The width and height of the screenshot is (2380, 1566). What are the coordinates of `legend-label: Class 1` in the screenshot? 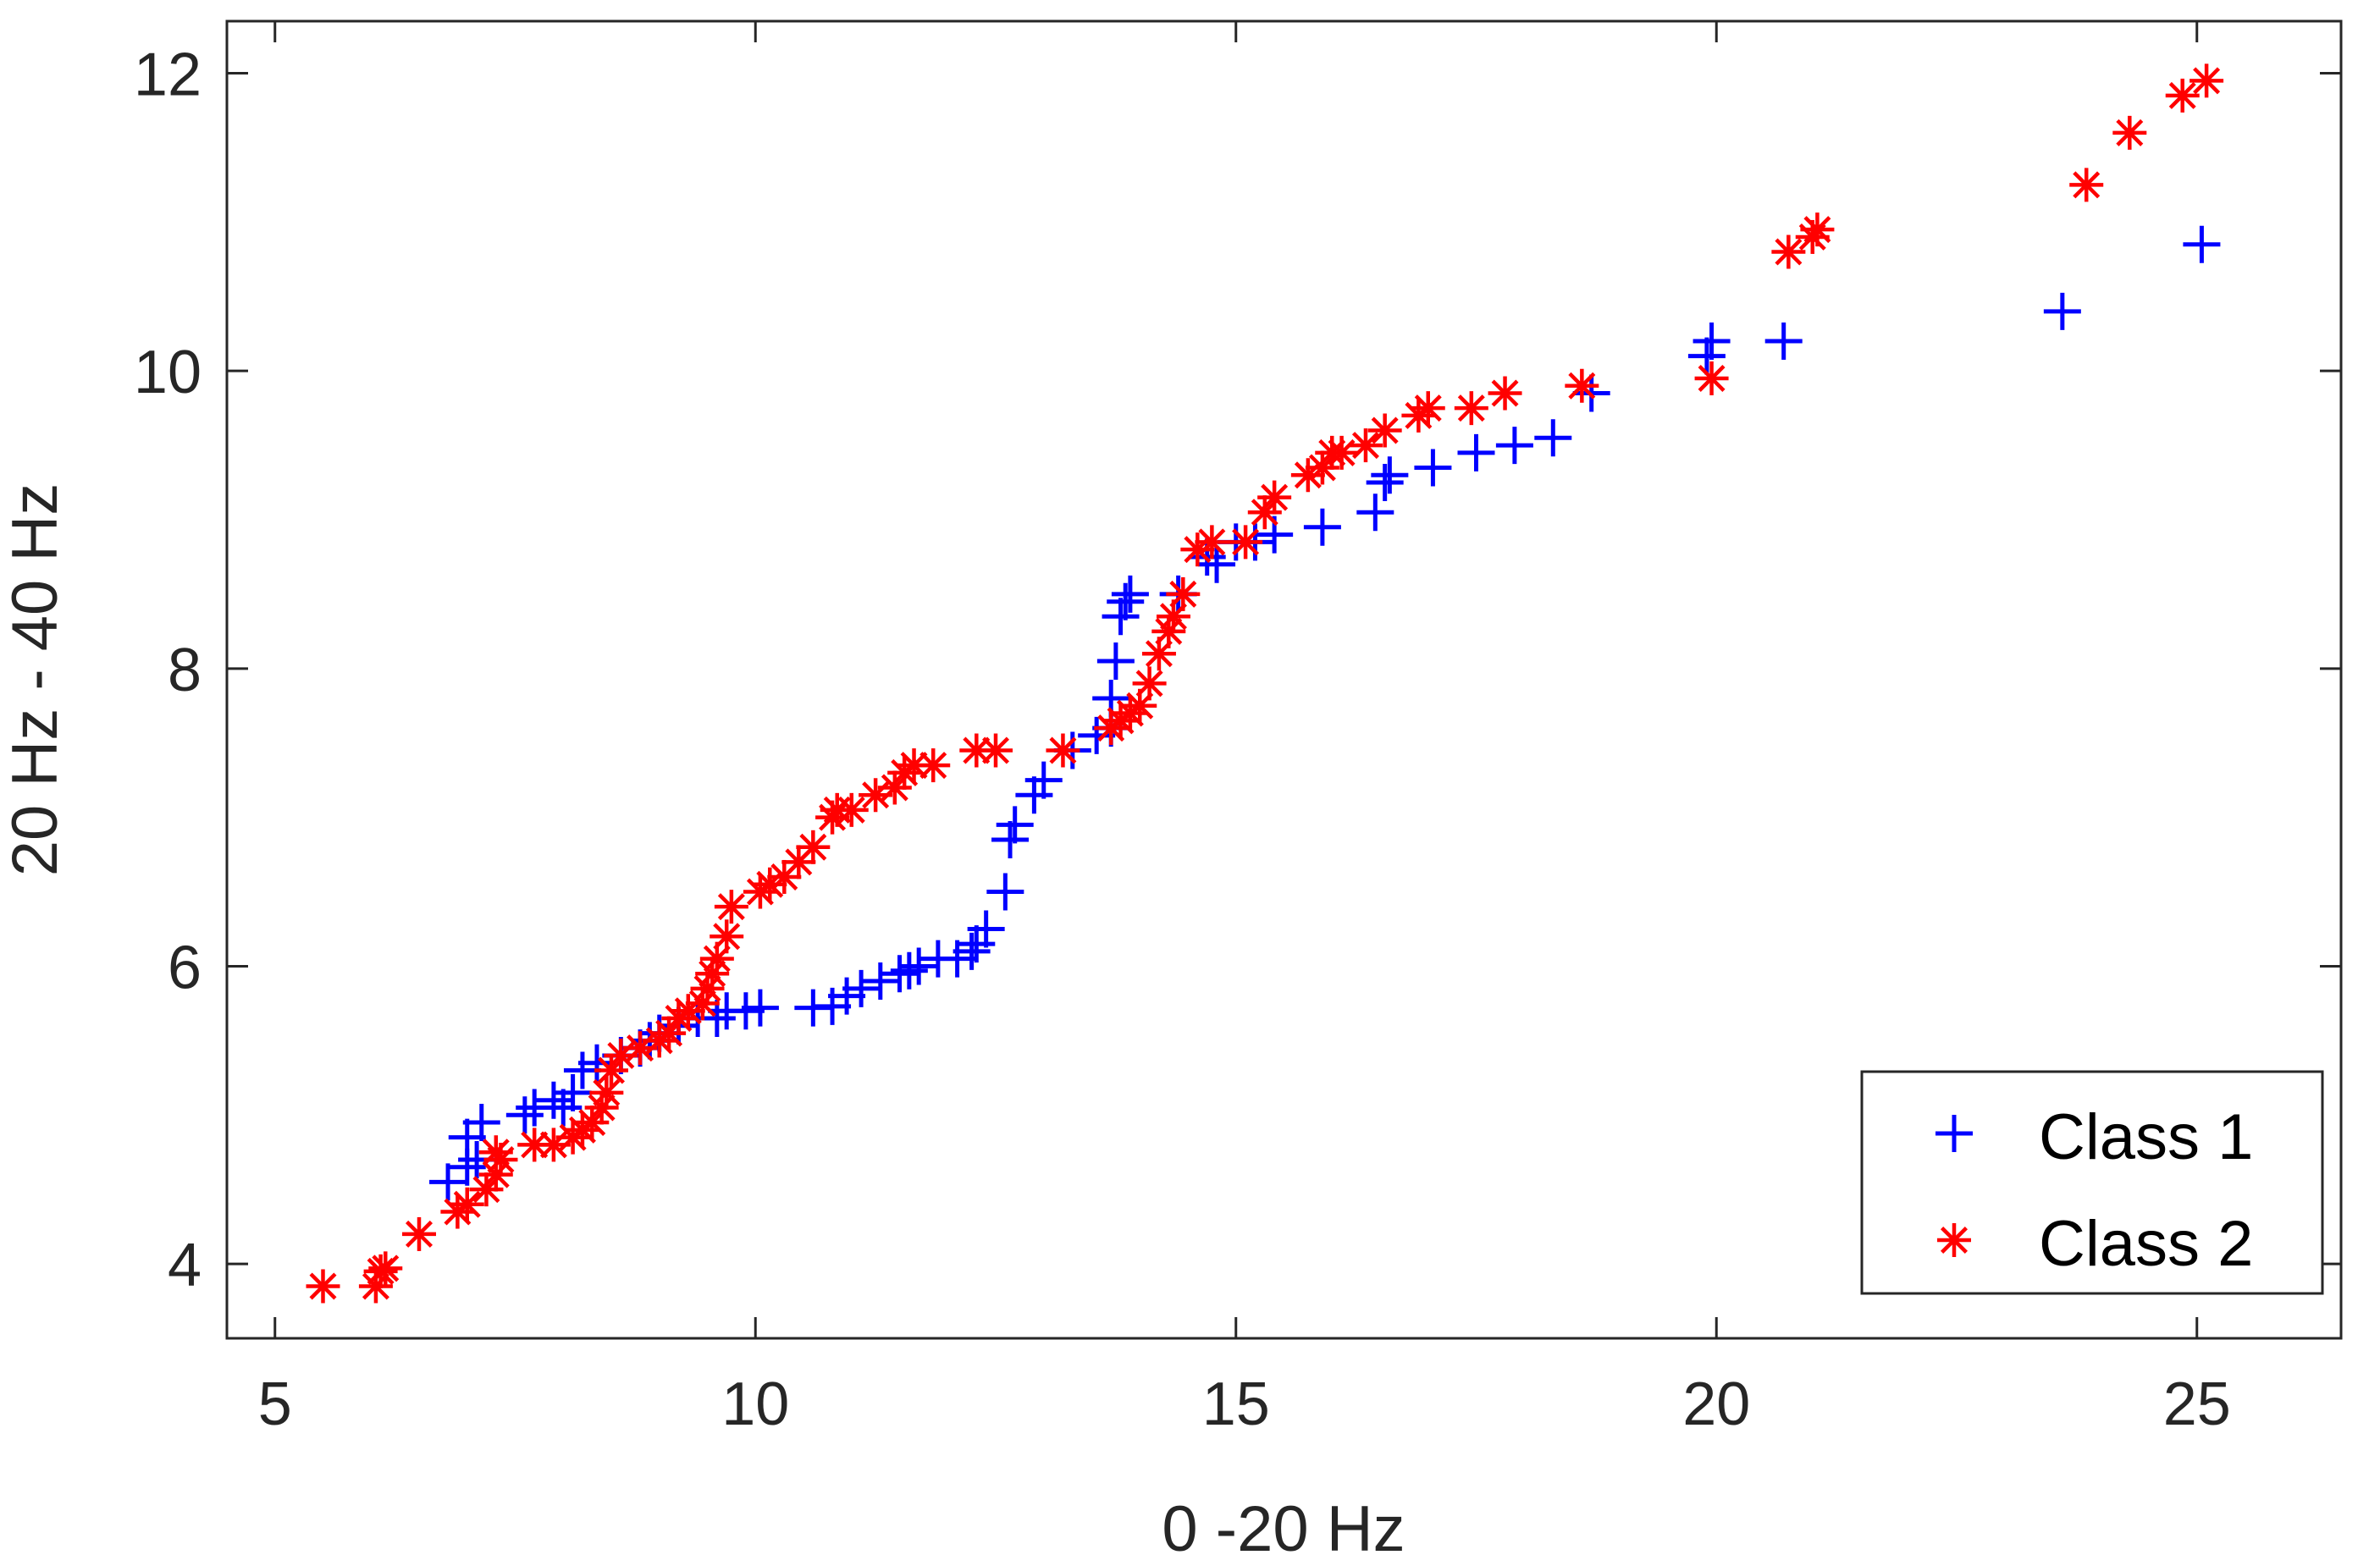 It's located at (2146, 1137).